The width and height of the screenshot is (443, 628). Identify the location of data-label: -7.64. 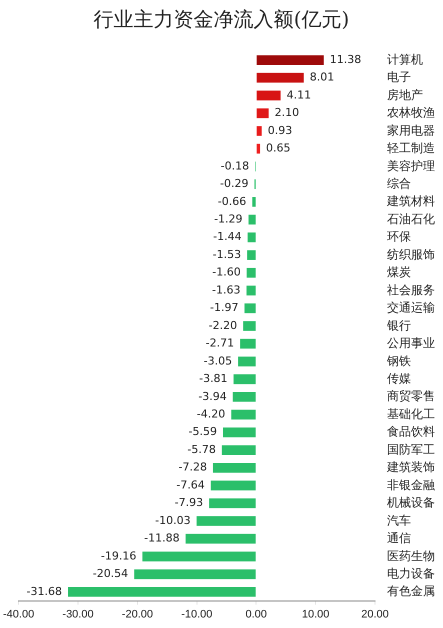
(190, 485).